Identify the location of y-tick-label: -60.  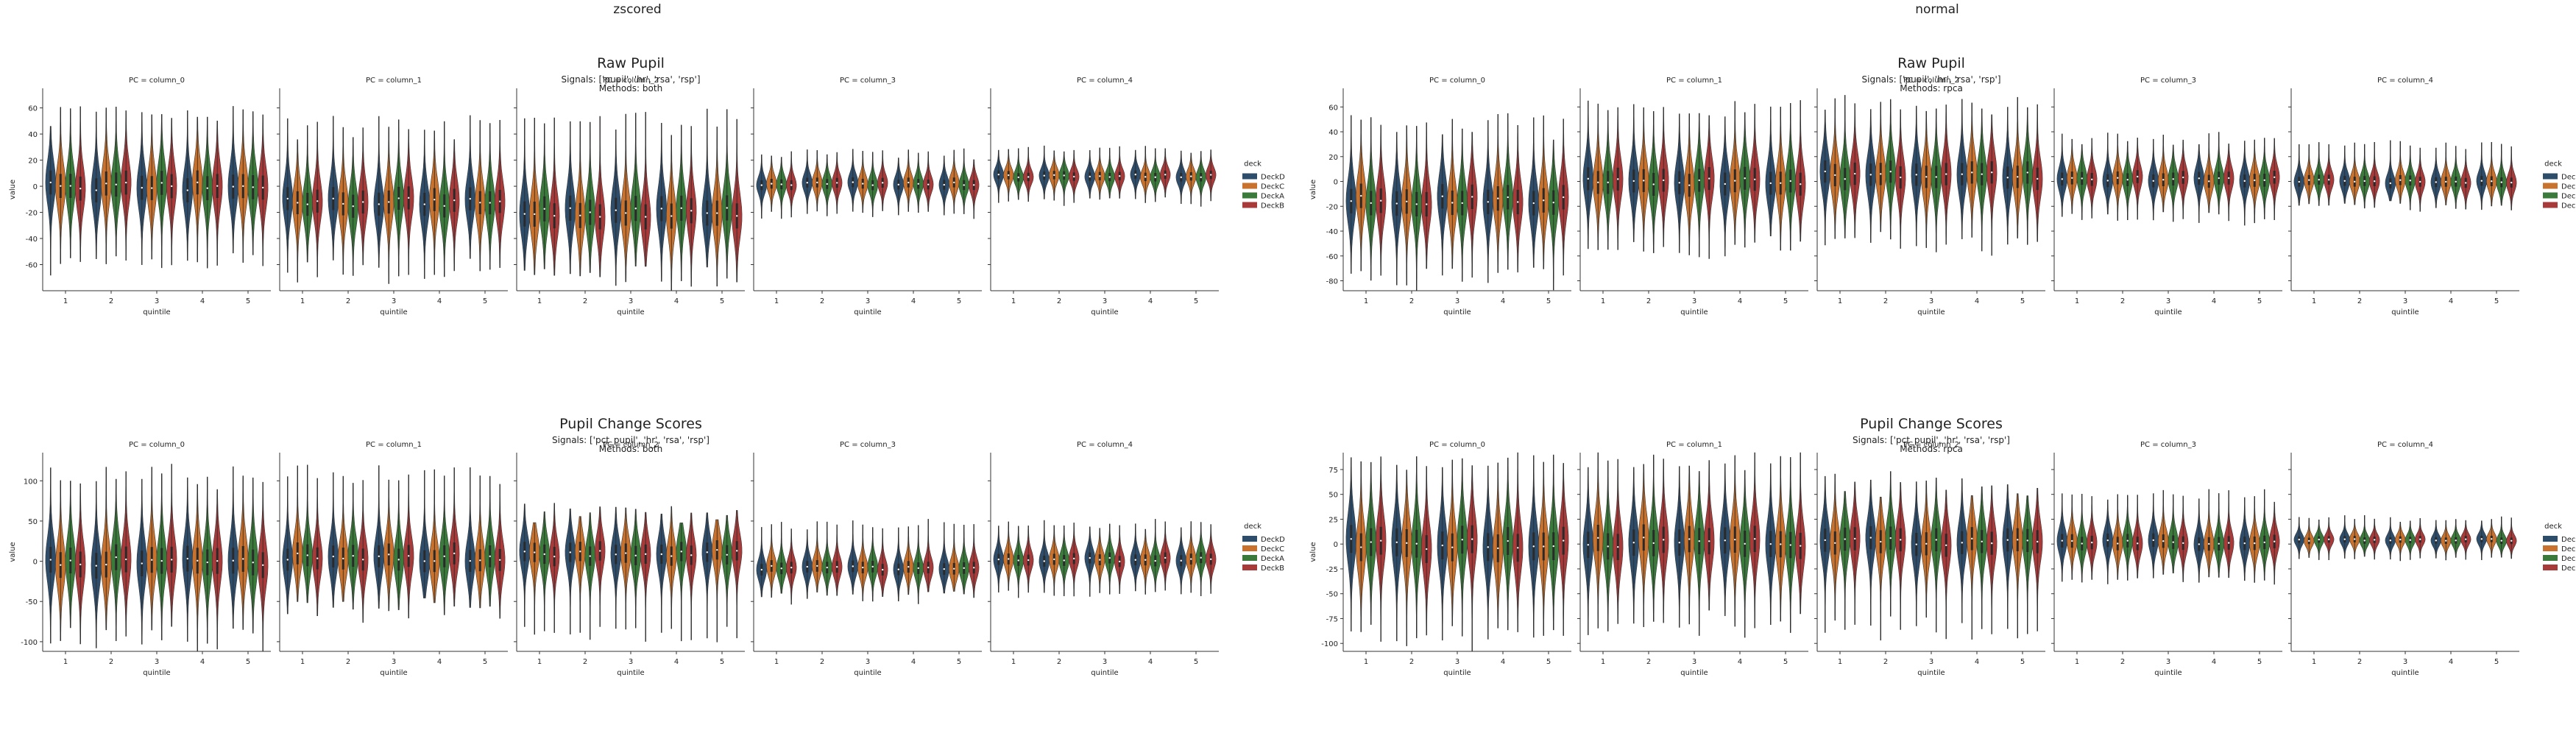
(1332, 257).